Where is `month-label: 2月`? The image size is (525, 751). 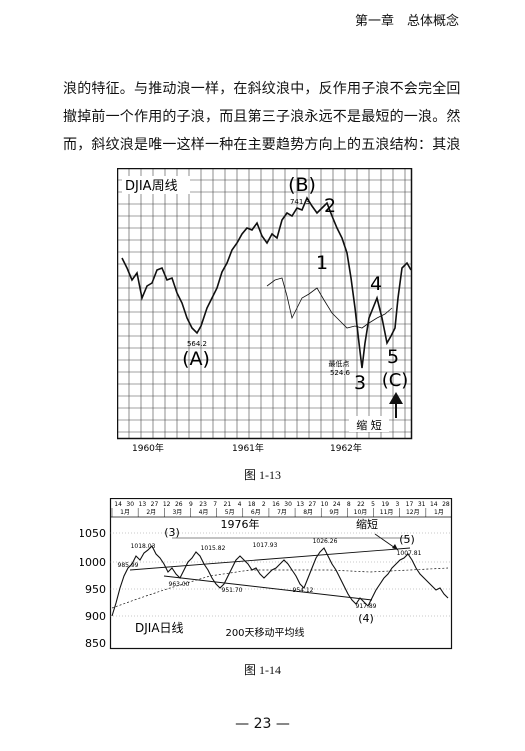 month-label: 2月 is located at coordinates (151, 512).